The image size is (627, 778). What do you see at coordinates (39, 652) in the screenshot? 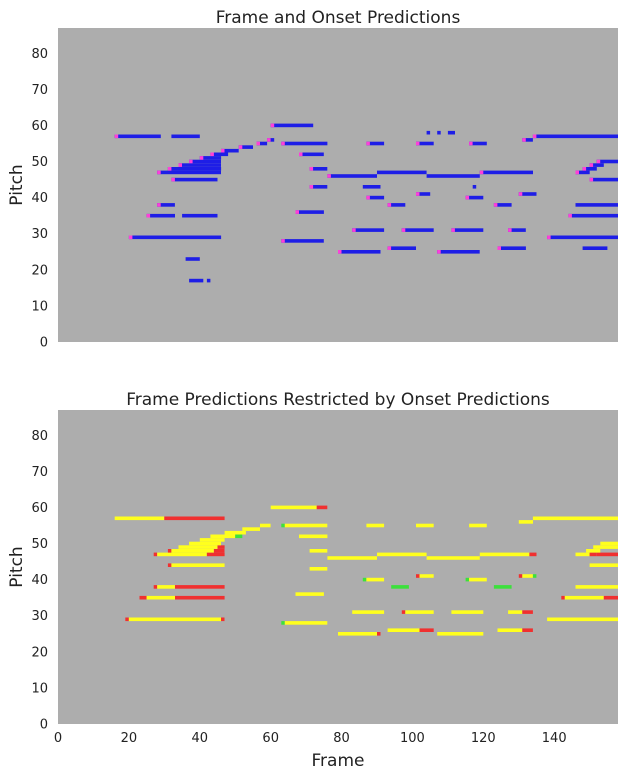
I see `y-tick-label: 20` at bounding box center [39, 652].